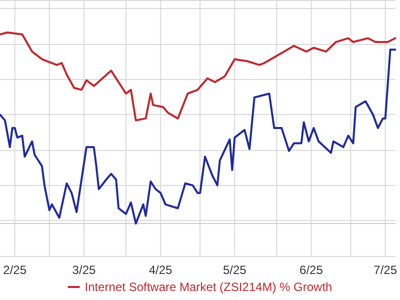  What do you see at coordinates (84, 270) in the screenshot?
I see `x-tick-label: 3/25` at bounding box center [84, 270].